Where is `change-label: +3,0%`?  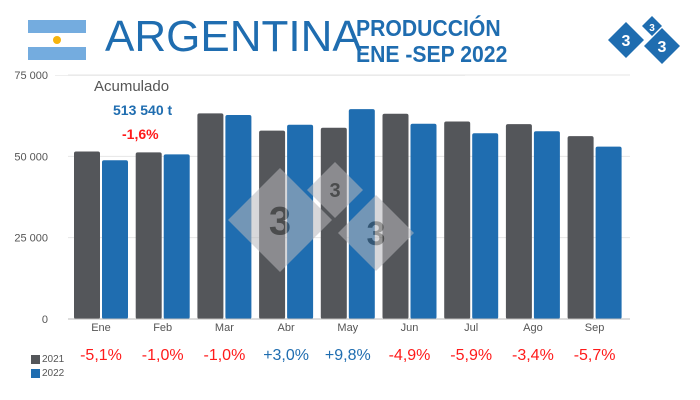
change-label: +3,0% is located at coordinates (286, 355).